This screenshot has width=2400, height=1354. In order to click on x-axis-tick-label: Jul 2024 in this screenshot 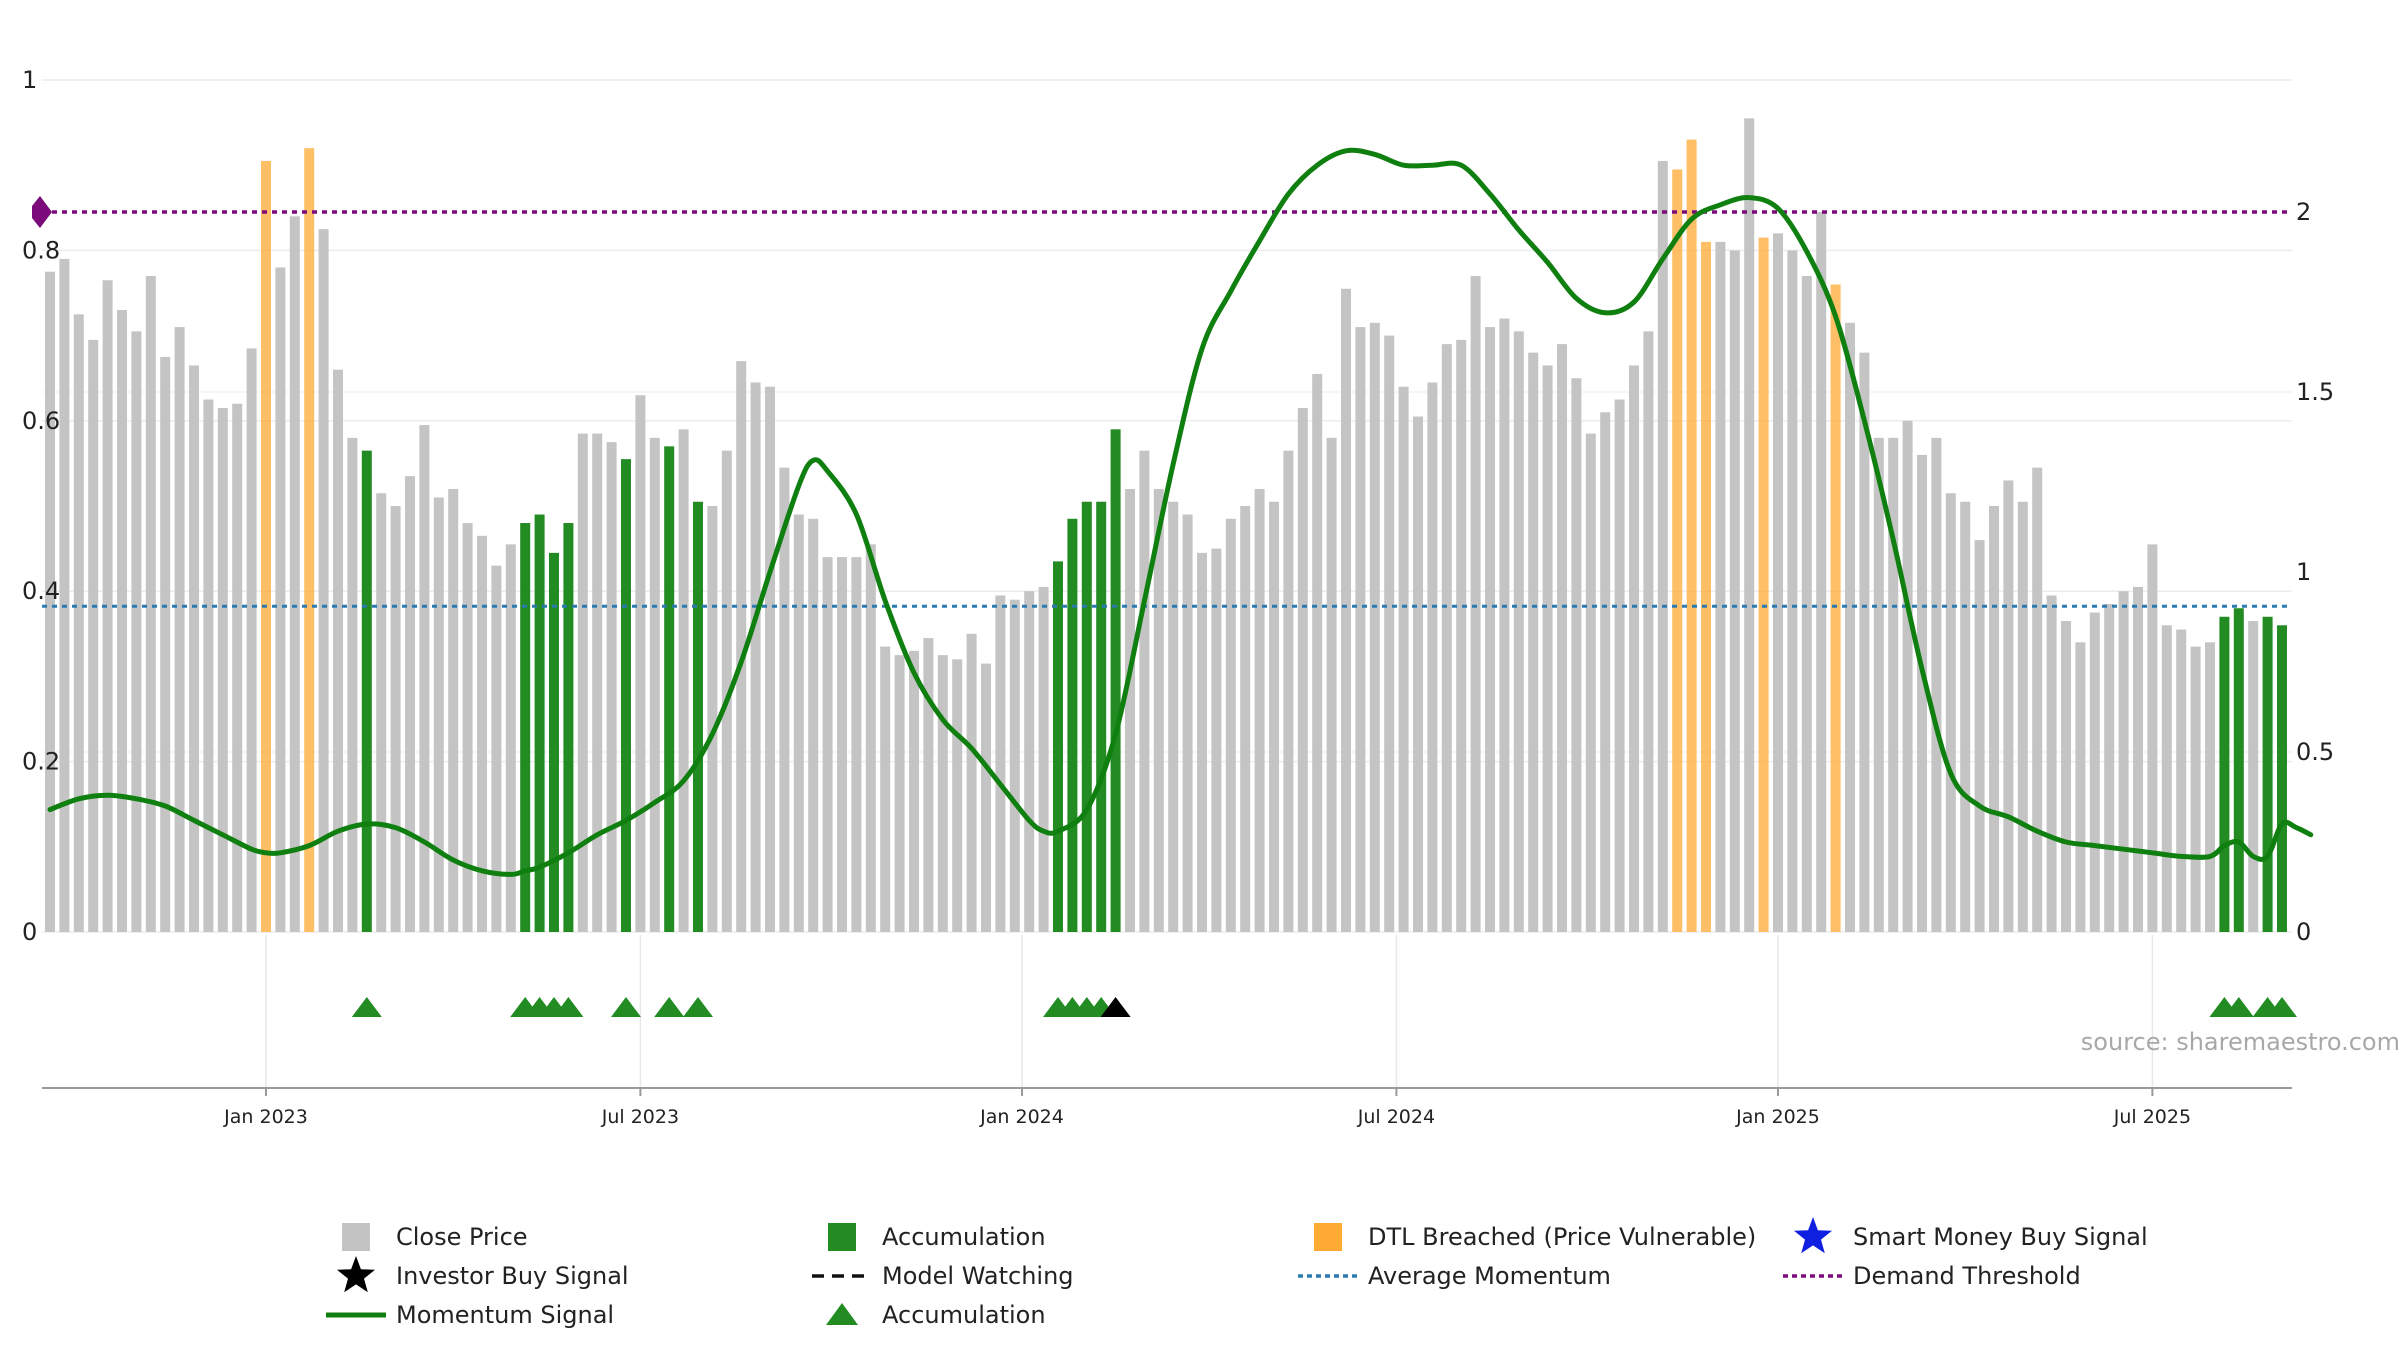, I will do `click(1396, 1117)`.